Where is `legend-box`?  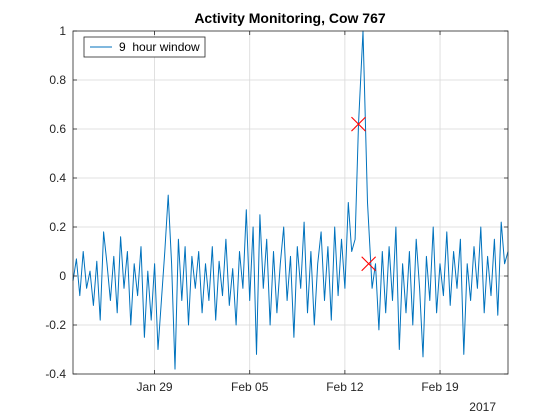 legend-box is located at coordinates (144, 47).